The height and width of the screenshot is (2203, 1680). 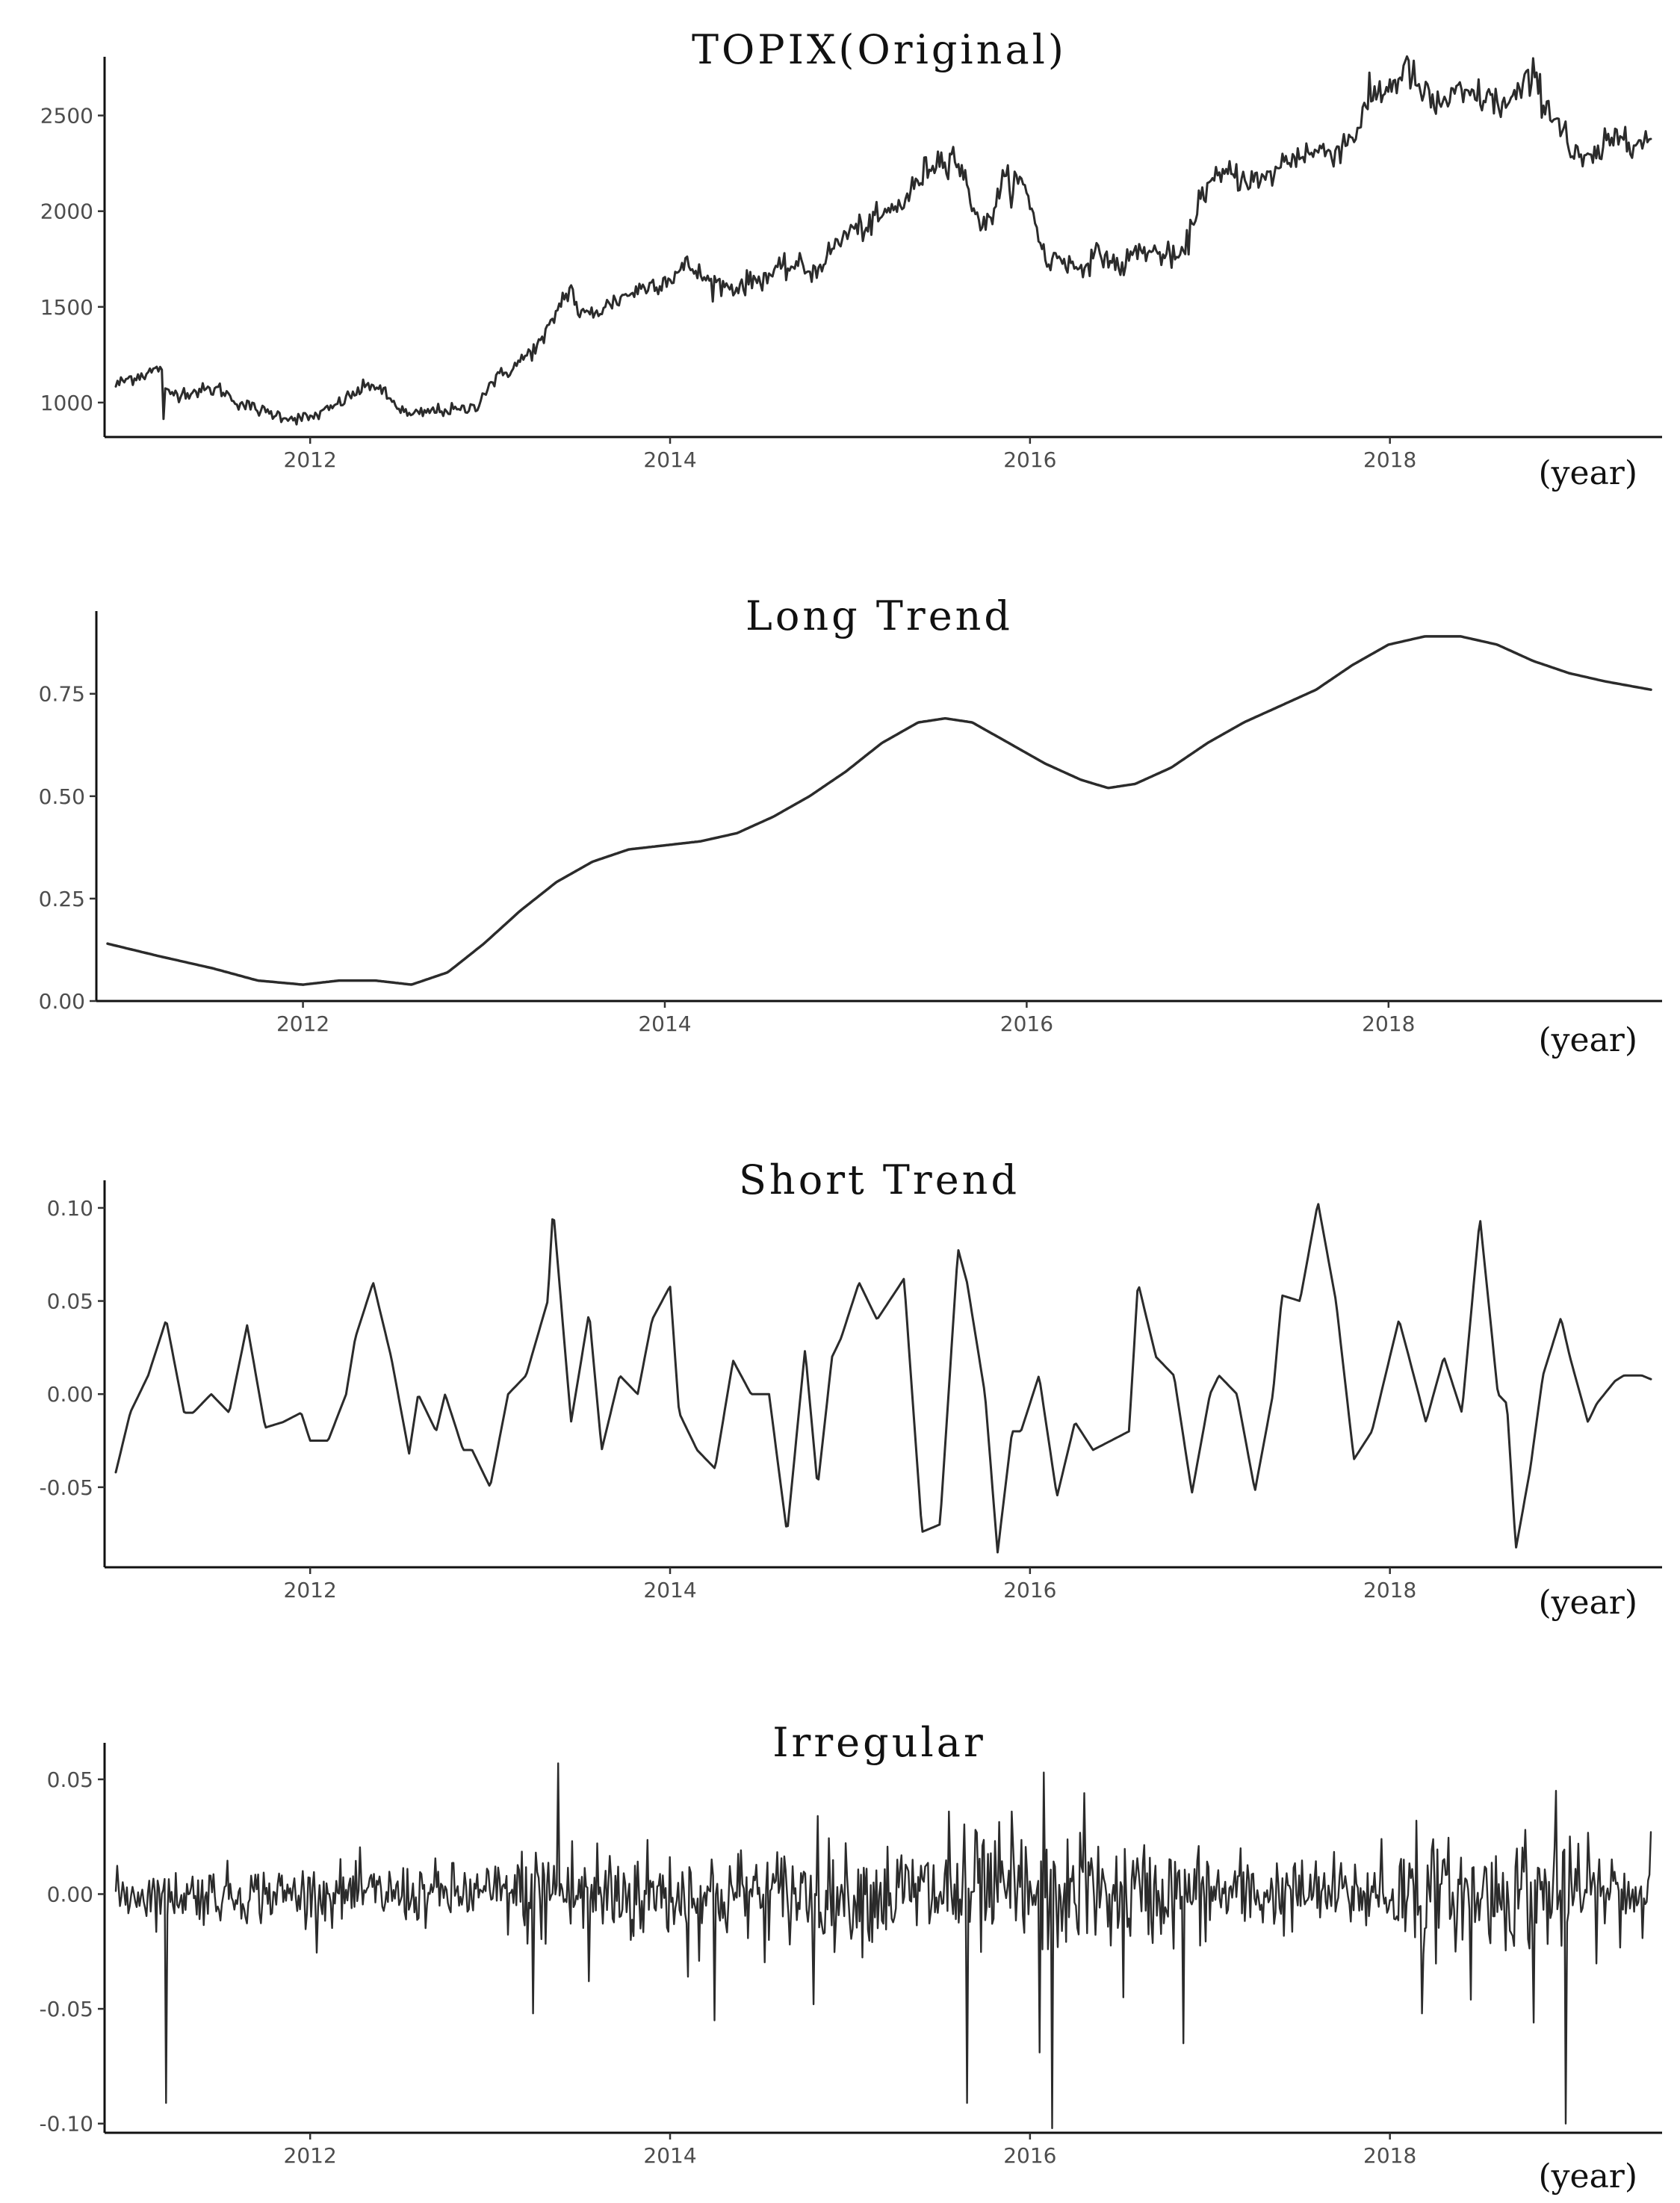 What do you see at coordinates (66, 116) in the screenshot?
I see `y-tick-label: 2500` at bounding box center [66, 116].